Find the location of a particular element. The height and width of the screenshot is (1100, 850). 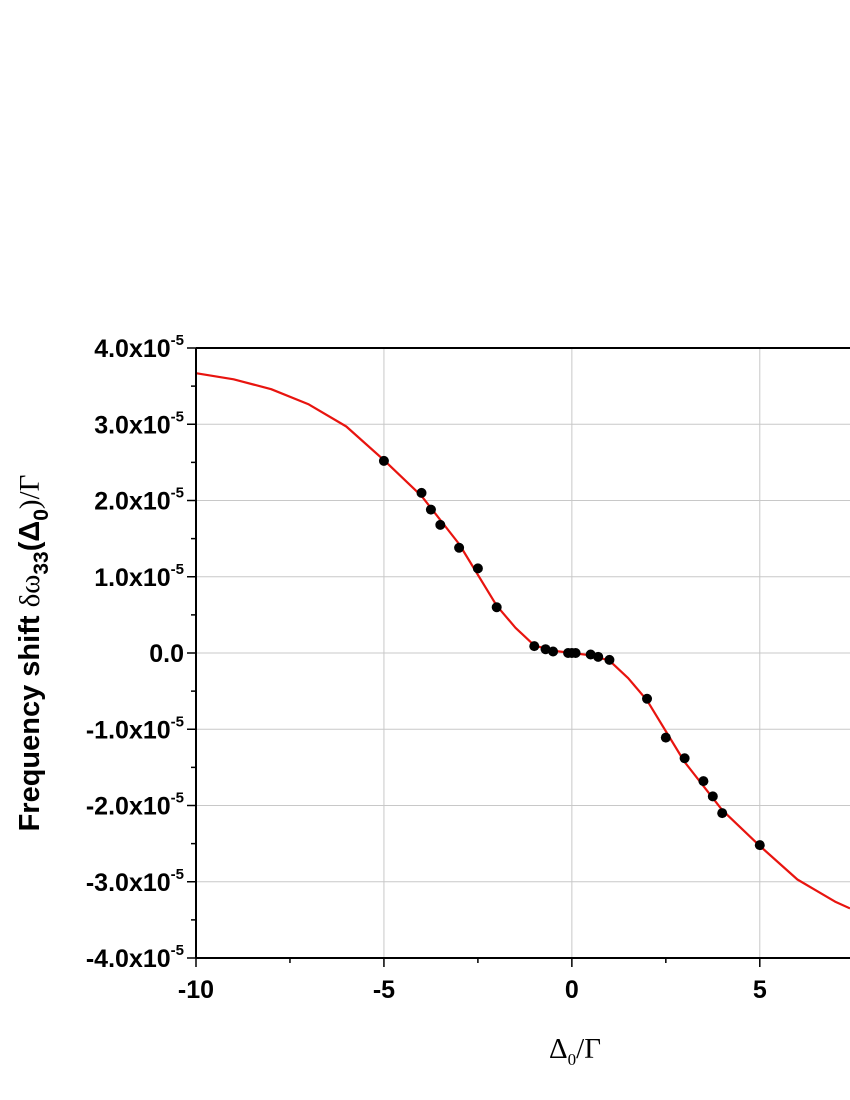

y-tick-label: -3.0x10⁻⁵ is located at coordinates (135, 881).